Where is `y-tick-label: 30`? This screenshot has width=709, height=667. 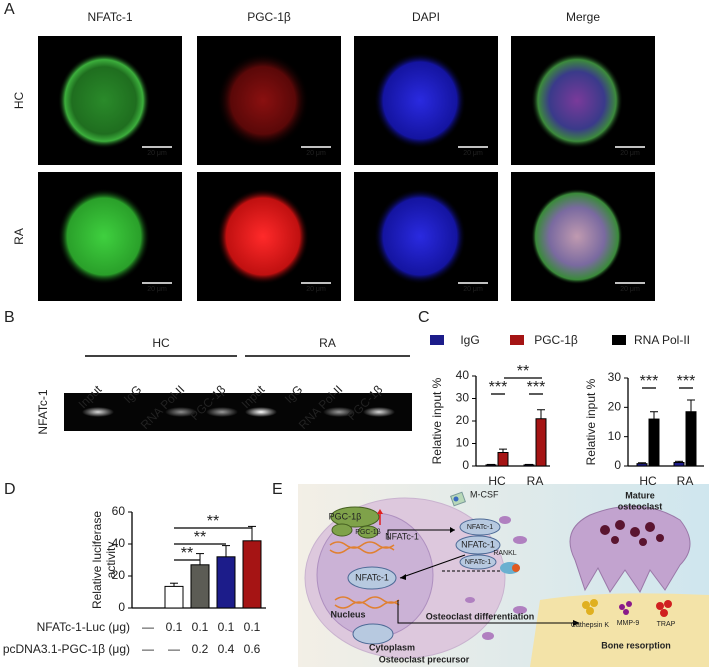
y-tick-label: 30 is located at coordinates (463, 398).